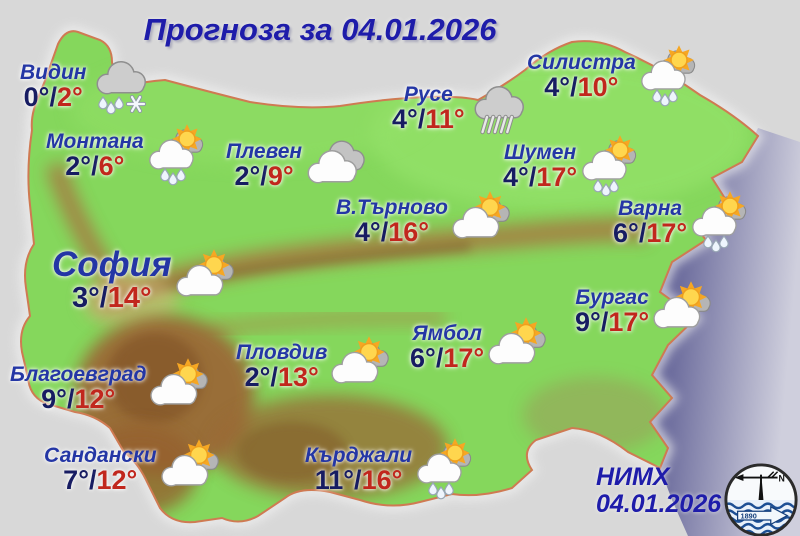 The height and width of the screenshot is (536, 800). Describe the element at coordinates (121, 87) in the screenshot. I see `cloud-rain-snow-icon` at that location.